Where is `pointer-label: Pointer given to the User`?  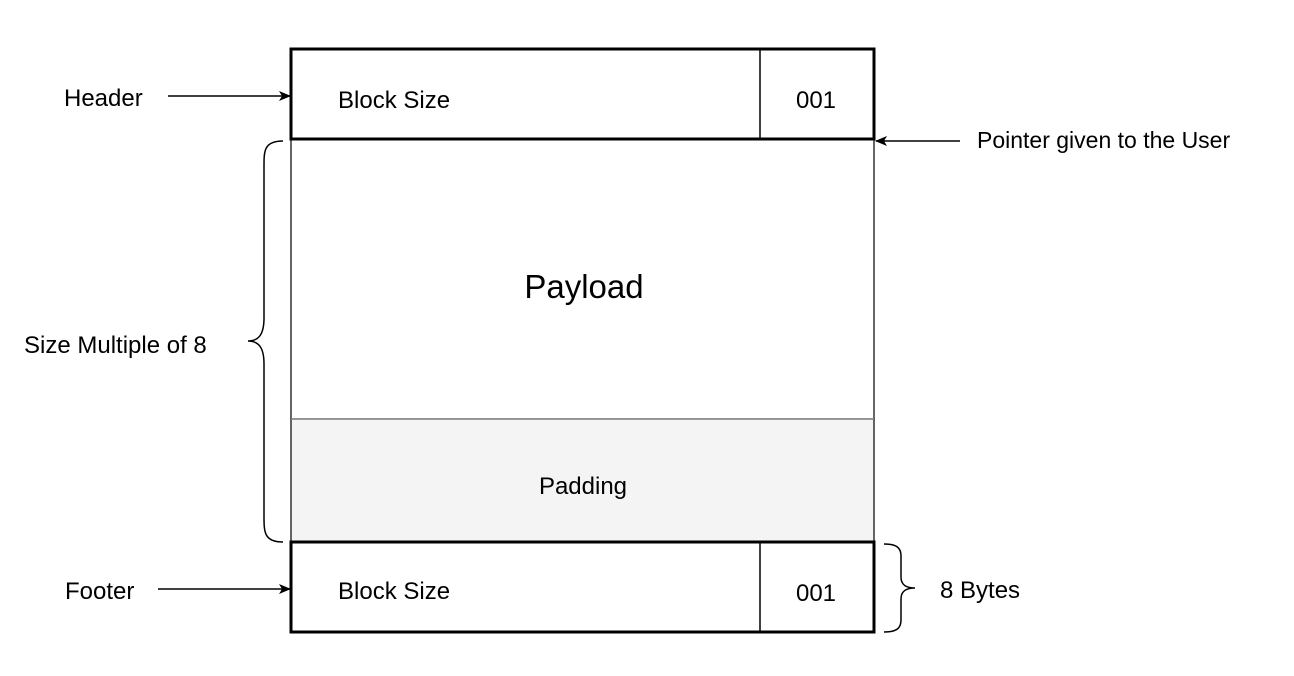
pointer-label: Pointer given to the User is located at coordinates (1103, 140).